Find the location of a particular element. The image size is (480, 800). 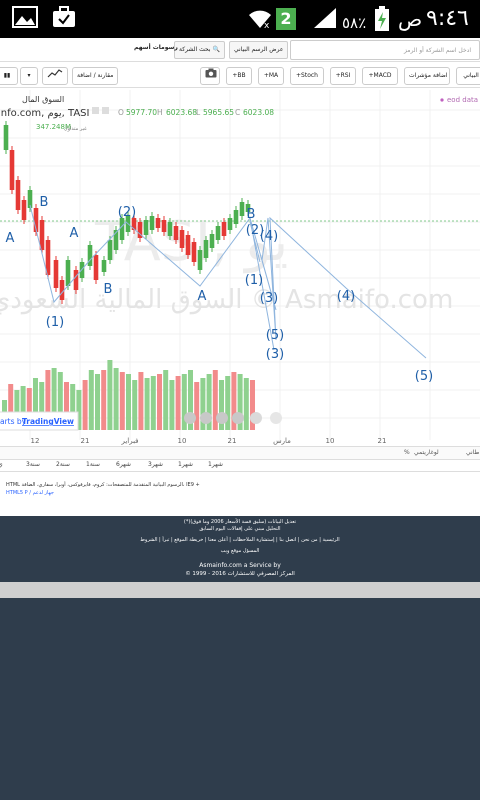

x-tick-label: مارس is located at coordinates (282, 441).